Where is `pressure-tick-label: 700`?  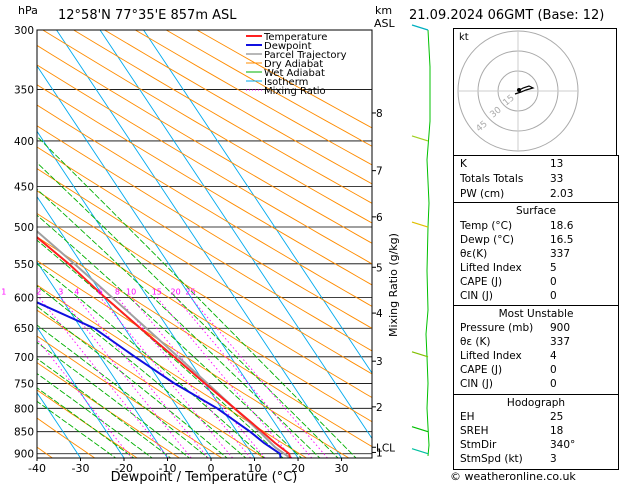 pressure-tick-label: 700 is located at coordinates (24, 358).